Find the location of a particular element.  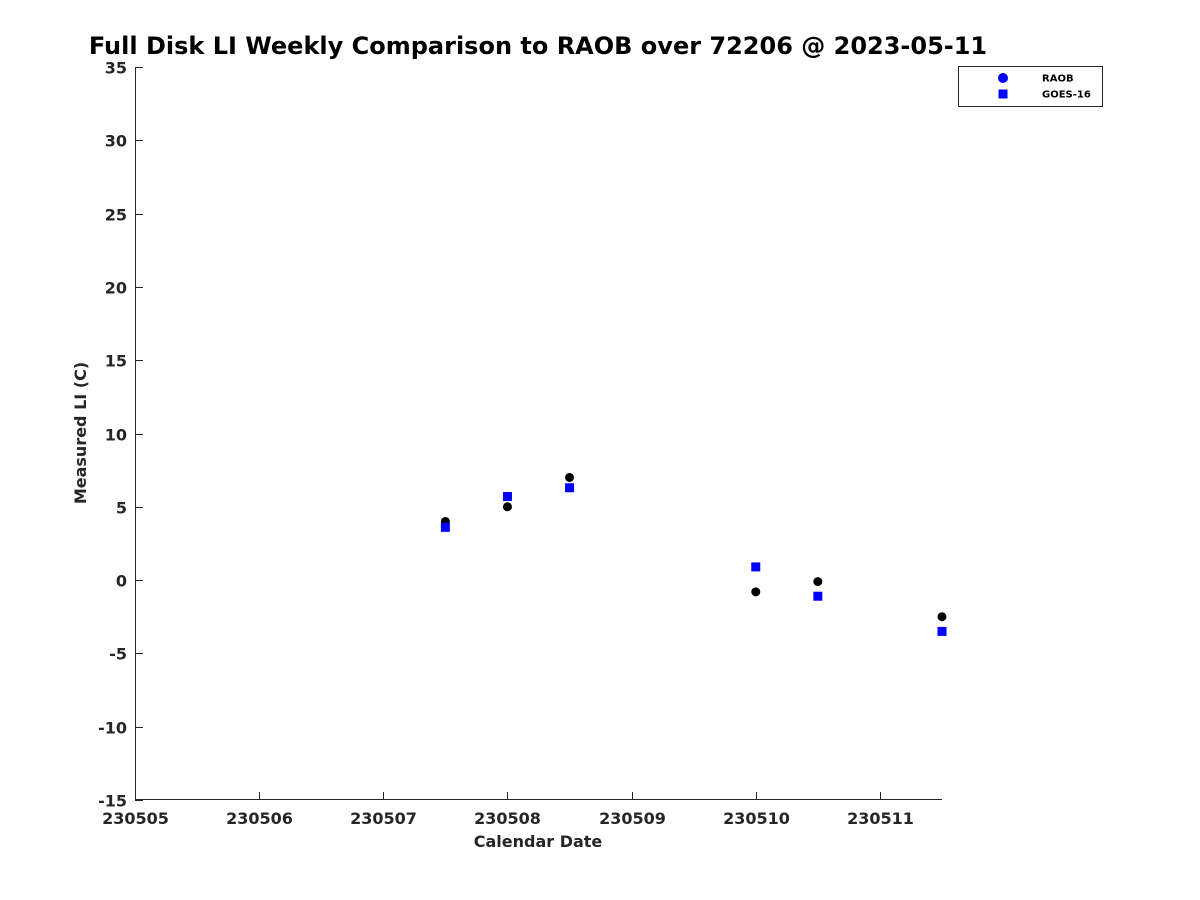

y-tick-label: -15 is located at coordinates (112, 801).